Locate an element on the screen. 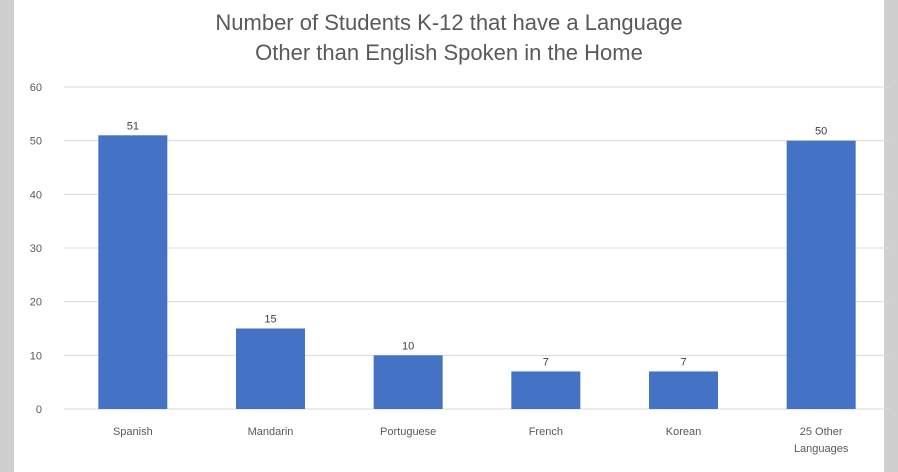 The image size is (898, 472). x-tick-label: French is located at coordinates (546, 432).